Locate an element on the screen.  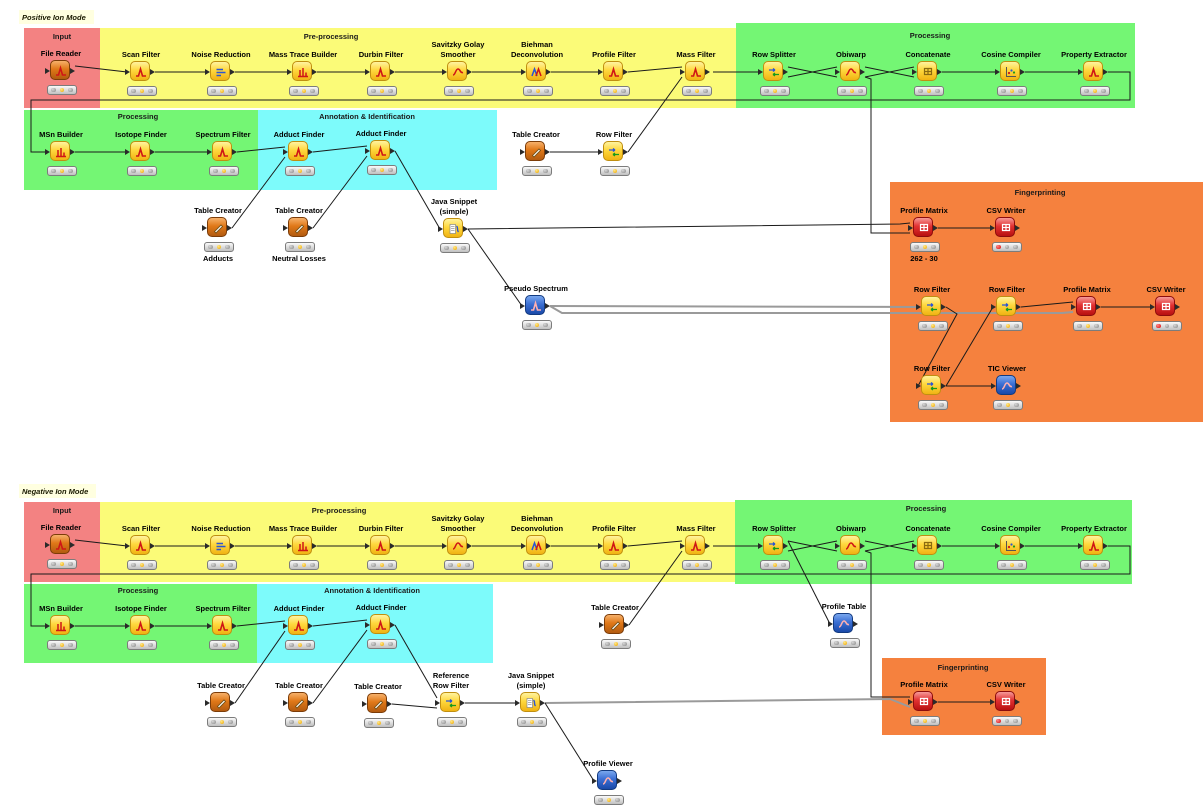
node-n-file-reader: File Reader is located at coordinates (61, 546).